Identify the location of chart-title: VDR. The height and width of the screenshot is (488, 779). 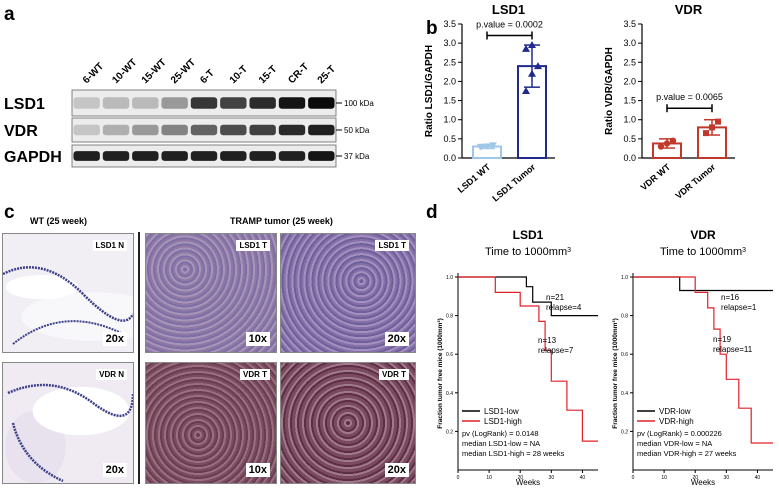
(689, 9).